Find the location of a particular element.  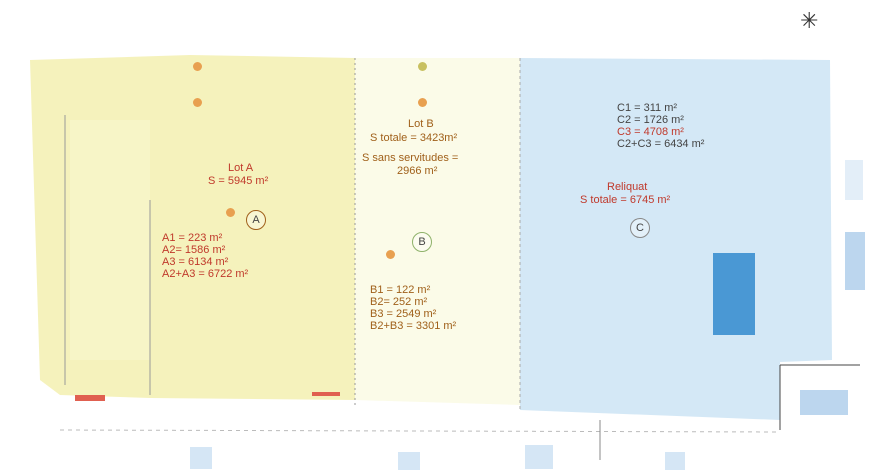

lot-a-marker: A is located at coordinates (256, 220).